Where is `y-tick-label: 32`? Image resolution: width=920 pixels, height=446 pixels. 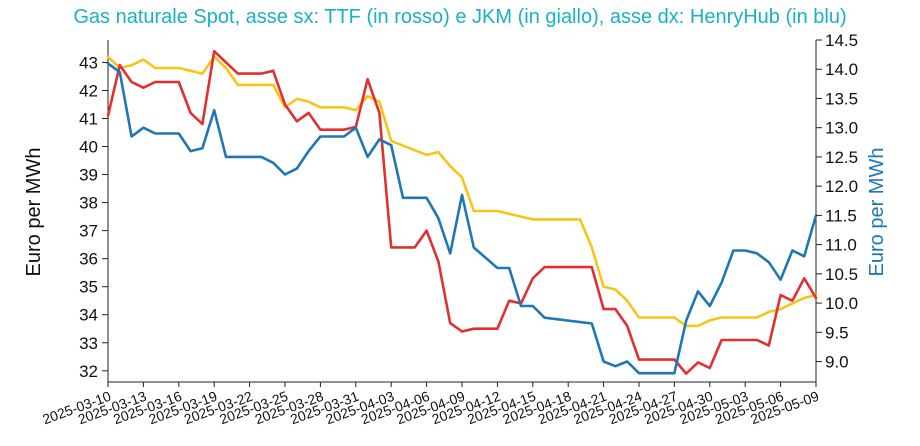 y-tick-label: 32 is located at coordinates (88, 371).